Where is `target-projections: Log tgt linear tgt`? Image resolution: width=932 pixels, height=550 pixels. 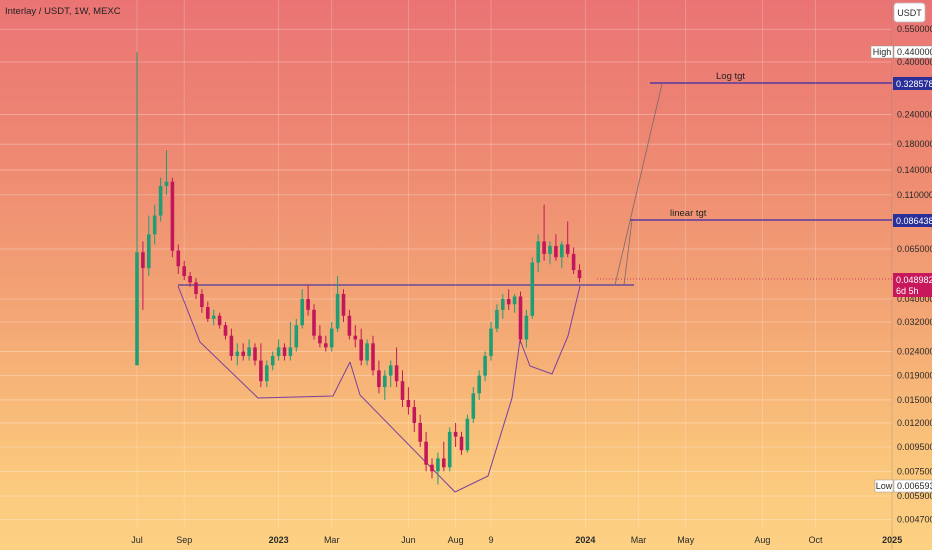 target-projections: Log tgt linear tgt is located at coordinates (753, 178).